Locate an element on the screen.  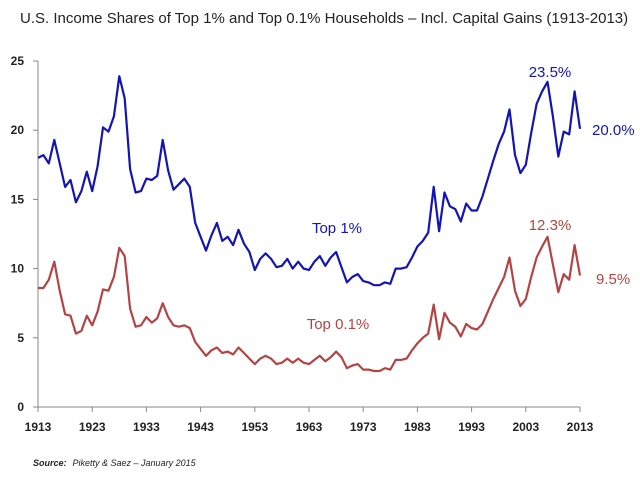
y-tick-label: 20 is located at coordinates (18, 130).